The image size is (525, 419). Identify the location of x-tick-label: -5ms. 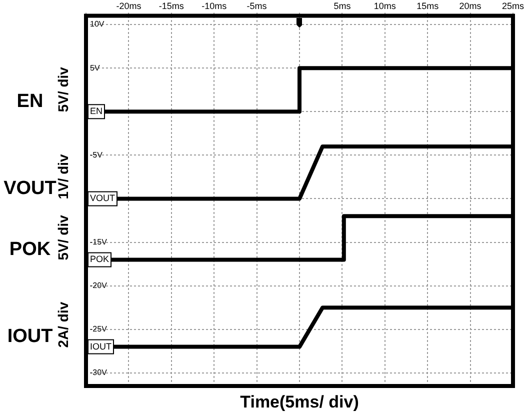
(257, 5).